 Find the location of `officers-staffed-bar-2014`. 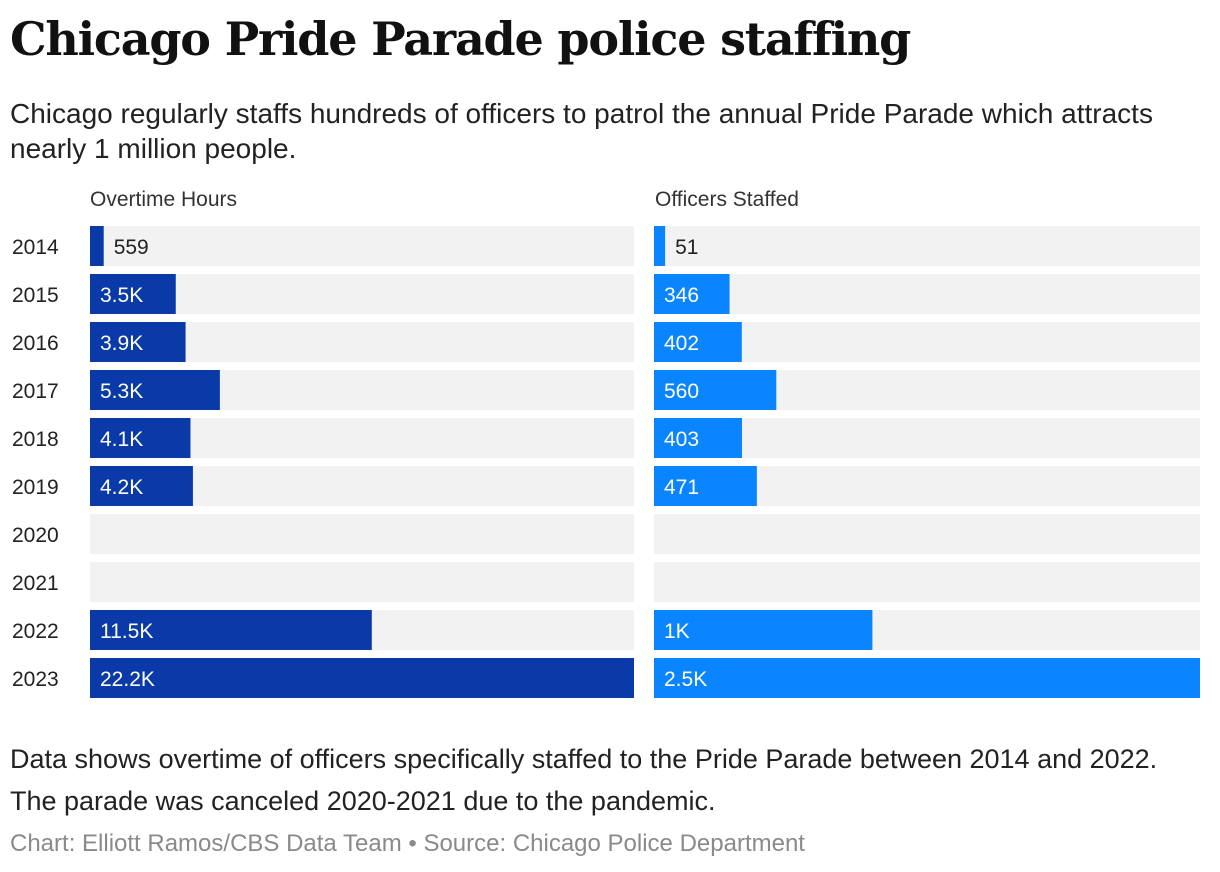

officers-staffed-bar-2014 is located at coordinates (660, 246).